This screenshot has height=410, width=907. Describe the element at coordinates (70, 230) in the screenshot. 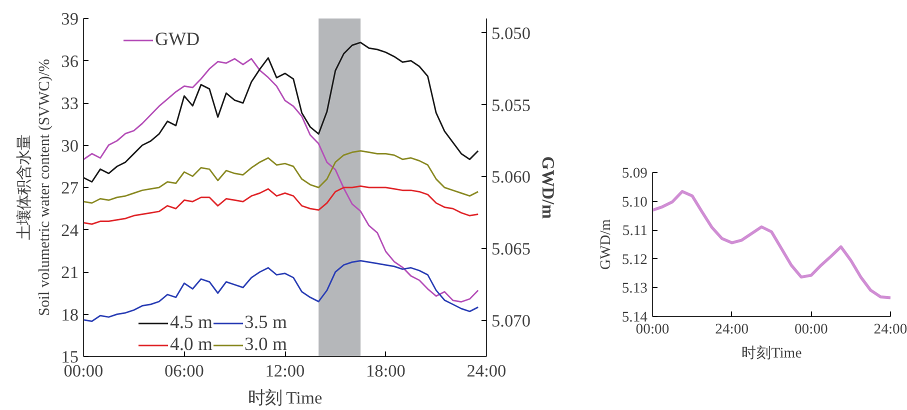

I see `y-tick-label: 24` at that location.